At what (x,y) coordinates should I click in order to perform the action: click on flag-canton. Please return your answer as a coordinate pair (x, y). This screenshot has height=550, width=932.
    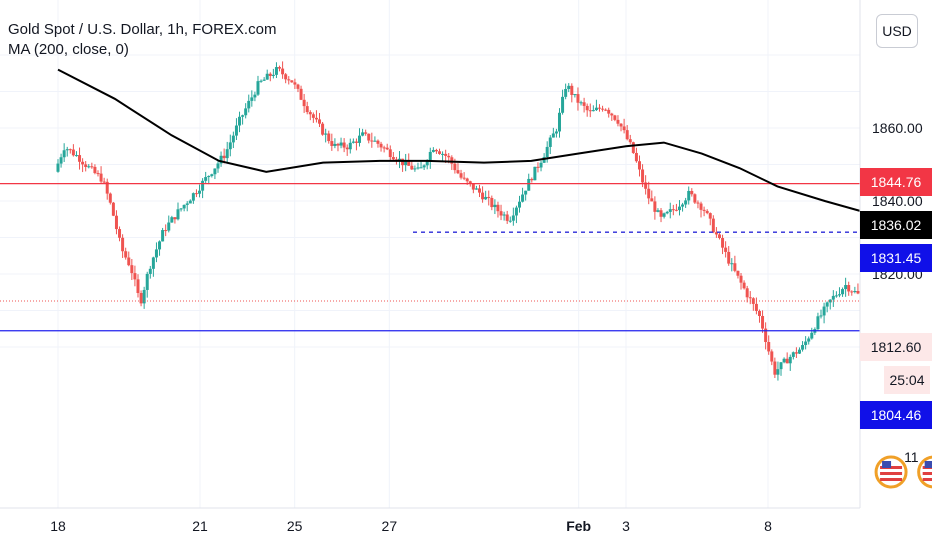
    Looking at the image, I should click on (928, 464).